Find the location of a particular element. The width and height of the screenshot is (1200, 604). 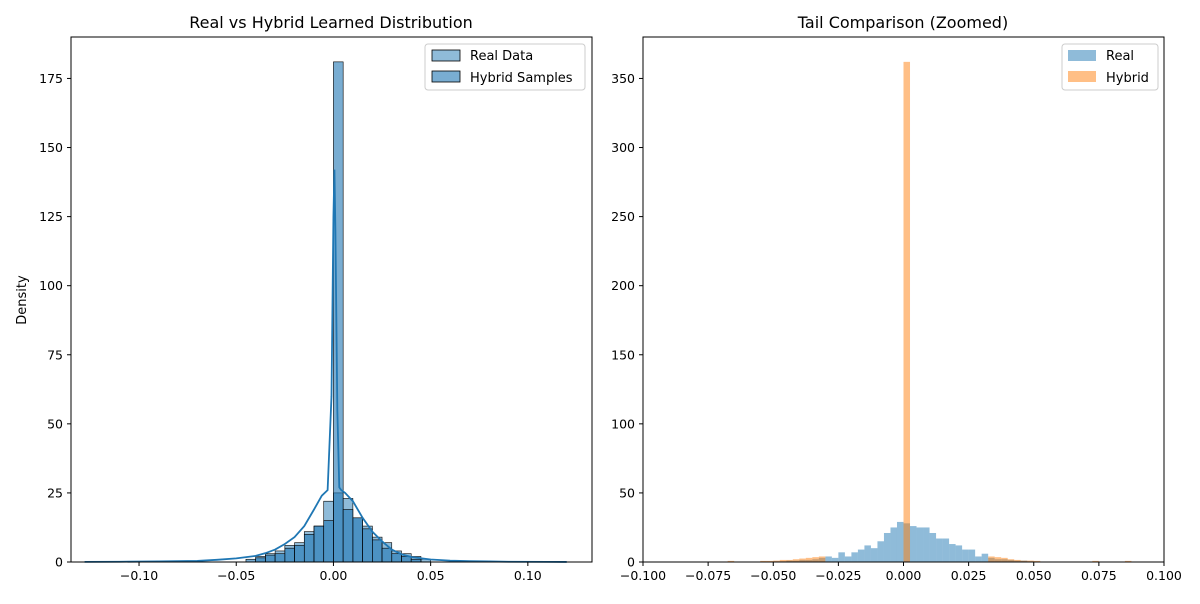

legend-left: Real Data Hybrid Samples is located at coordinates (505, 67).